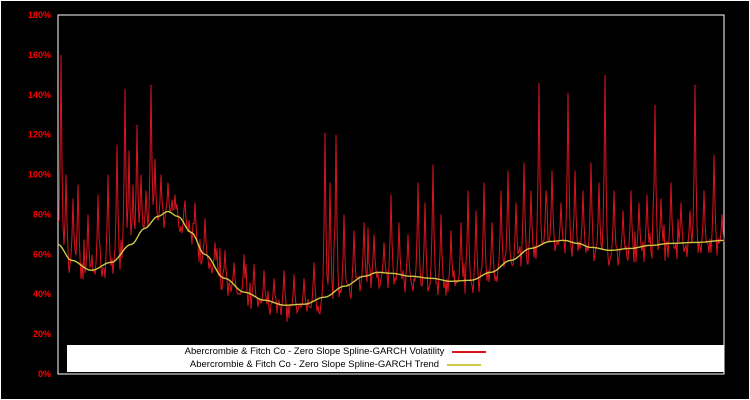  Describe the element at coordinates (464, 365) in the screenshot. I see `legend-line-sample-trend` at that location.